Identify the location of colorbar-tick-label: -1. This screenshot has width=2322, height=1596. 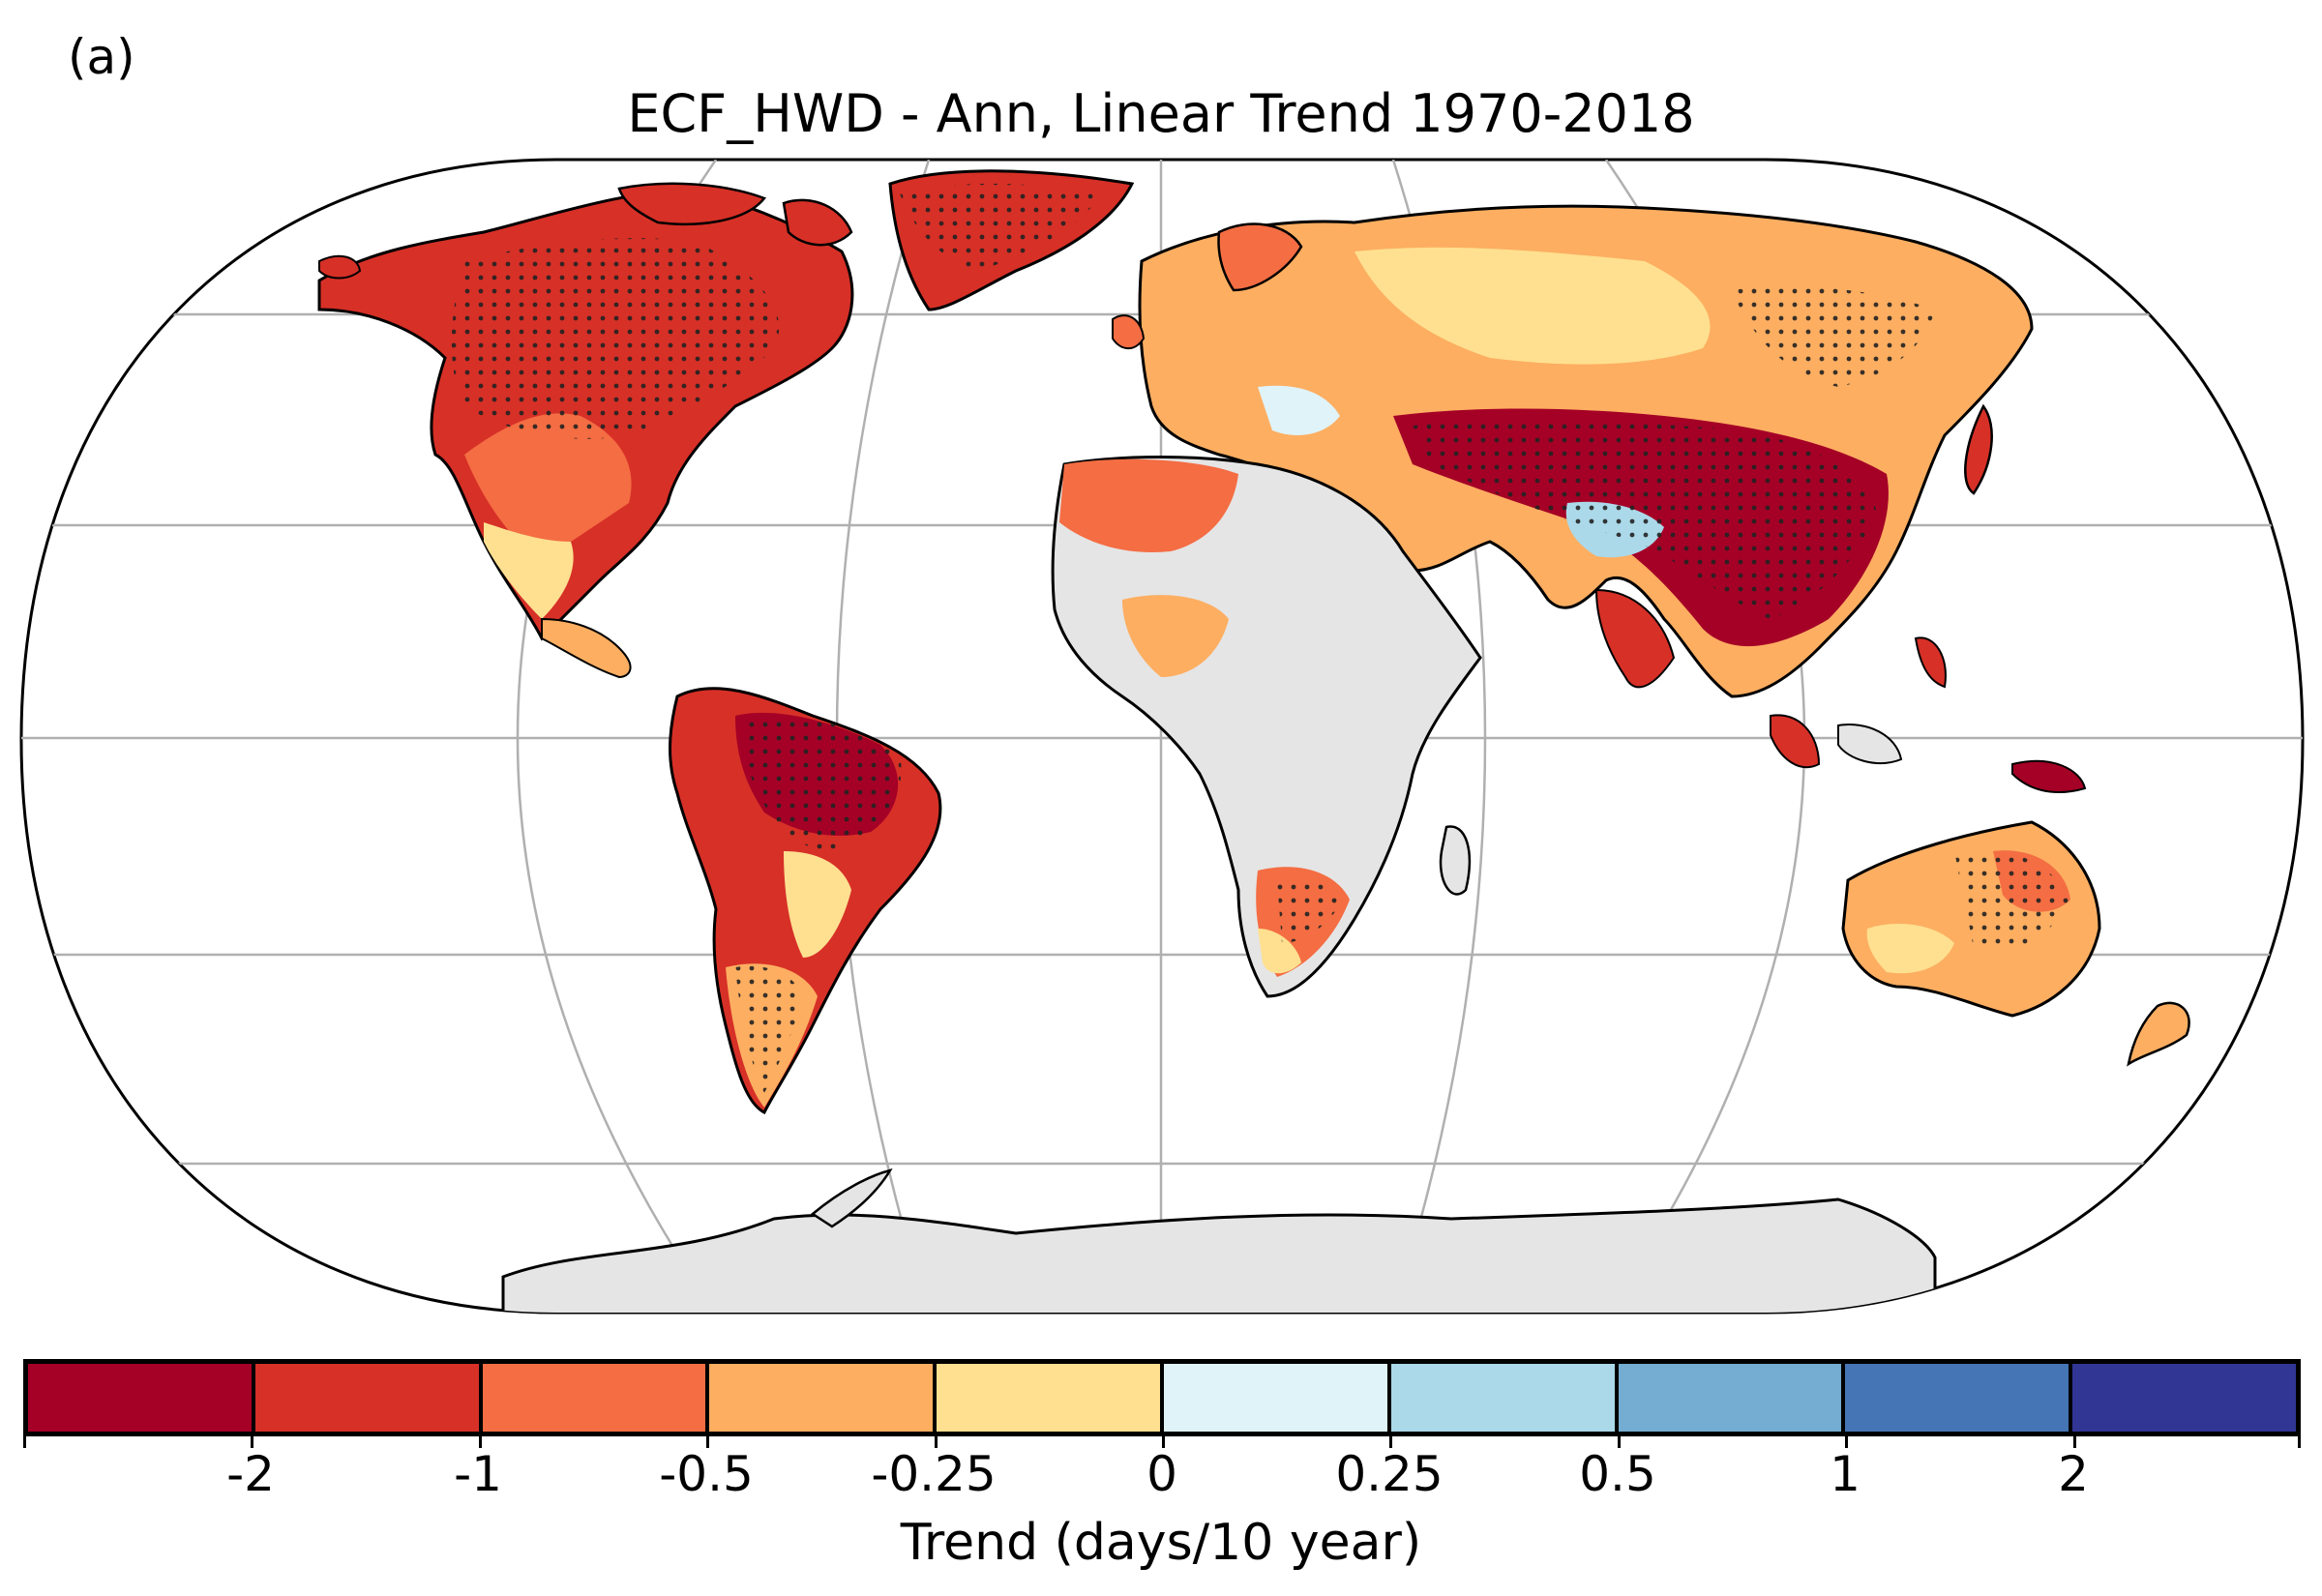
(478, 1474).